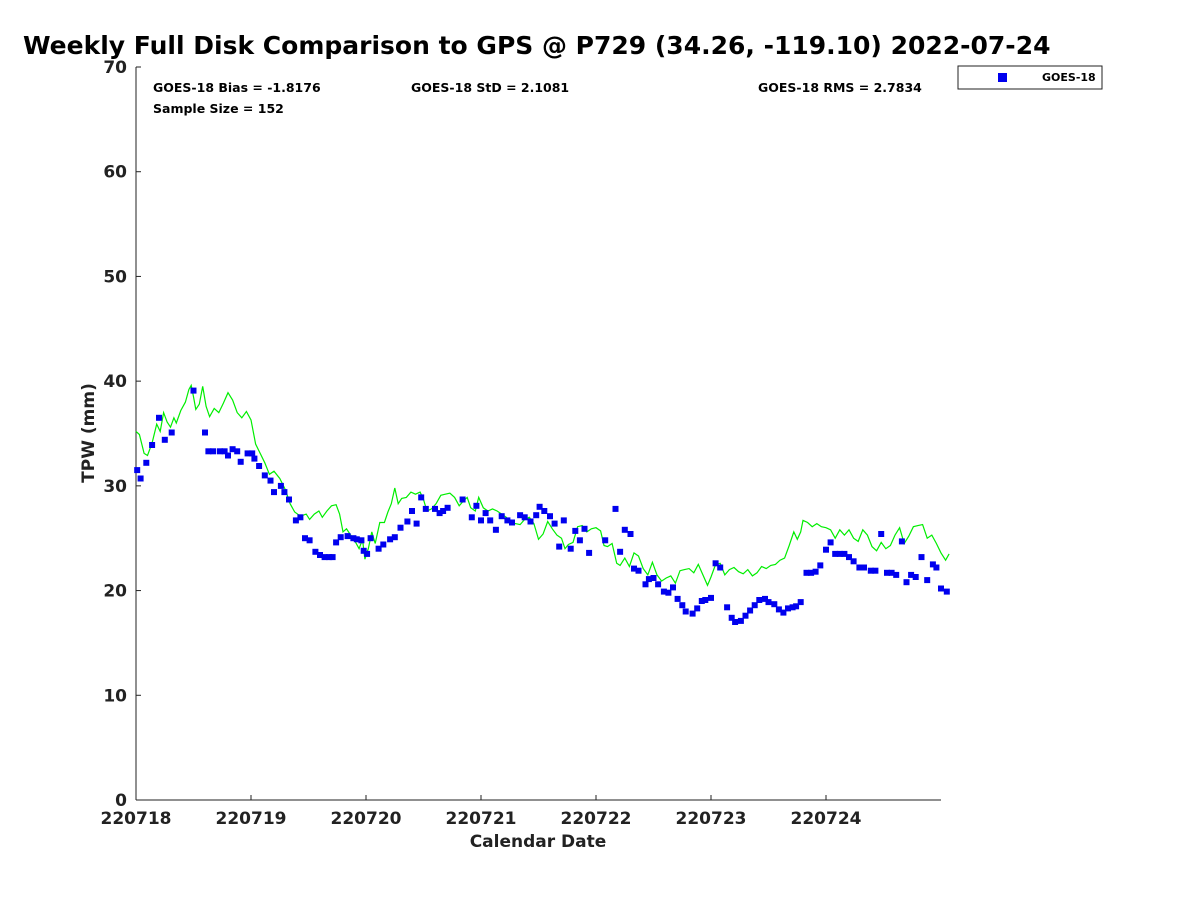 The width and height of the screenshot is (1200, 900). I want to click on y-tick-label: 40, so click(115, 382).